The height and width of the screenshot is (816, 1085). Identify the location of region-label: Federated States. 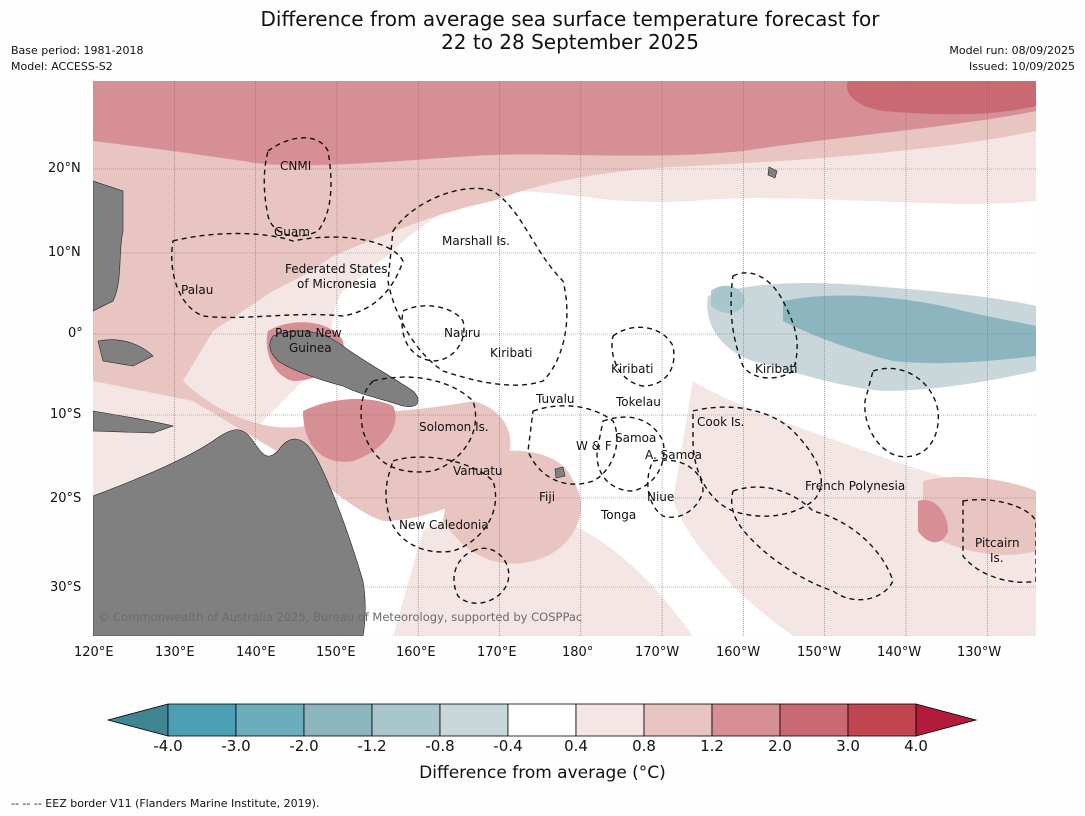
(336, 269).